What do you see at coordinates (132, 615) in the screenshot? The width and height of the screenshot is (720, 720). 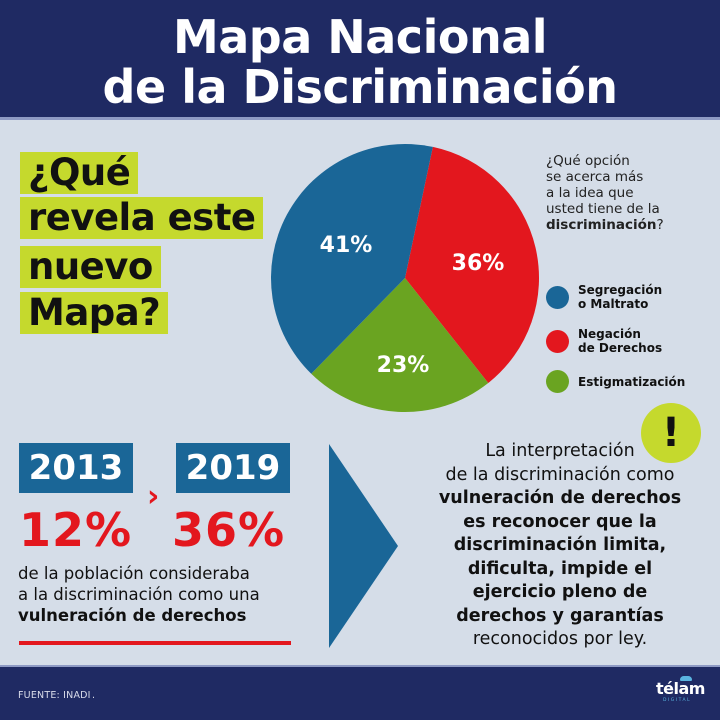 I see `description-bold: vulneración de derechos` at bounding box center [132, 615].